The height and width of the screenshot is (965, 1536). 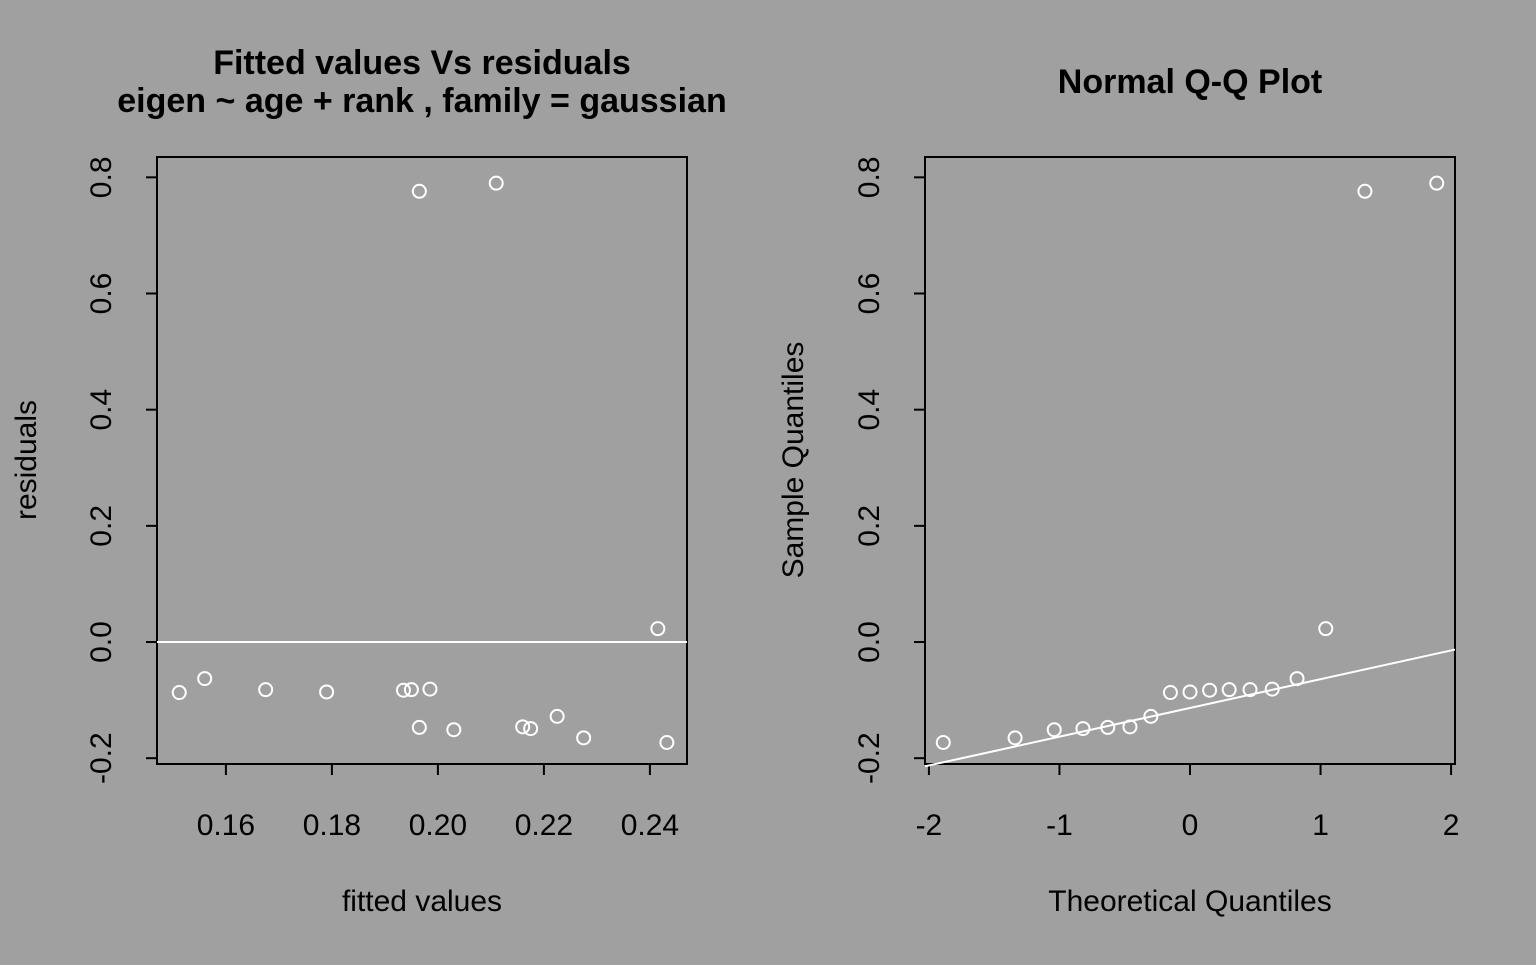 I want to click on qq-x-tick-label: -1, so click(x=1059, y=825).